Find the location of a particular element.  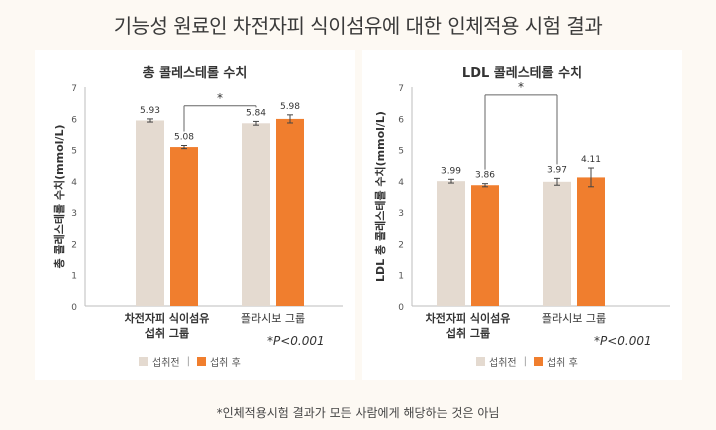

y-axis-label: 총 콜레스테롤 수치(mmol/L) is located at coordinates (59, 197).